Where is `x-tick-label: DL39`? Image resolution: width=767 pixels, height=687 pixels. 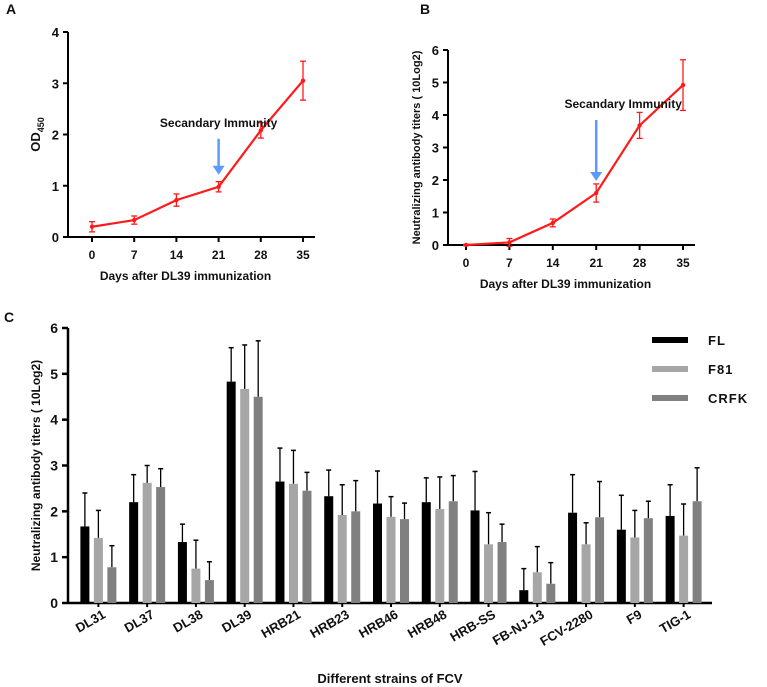
x-tick-label: DL39 is located at coordinates (236, 621).